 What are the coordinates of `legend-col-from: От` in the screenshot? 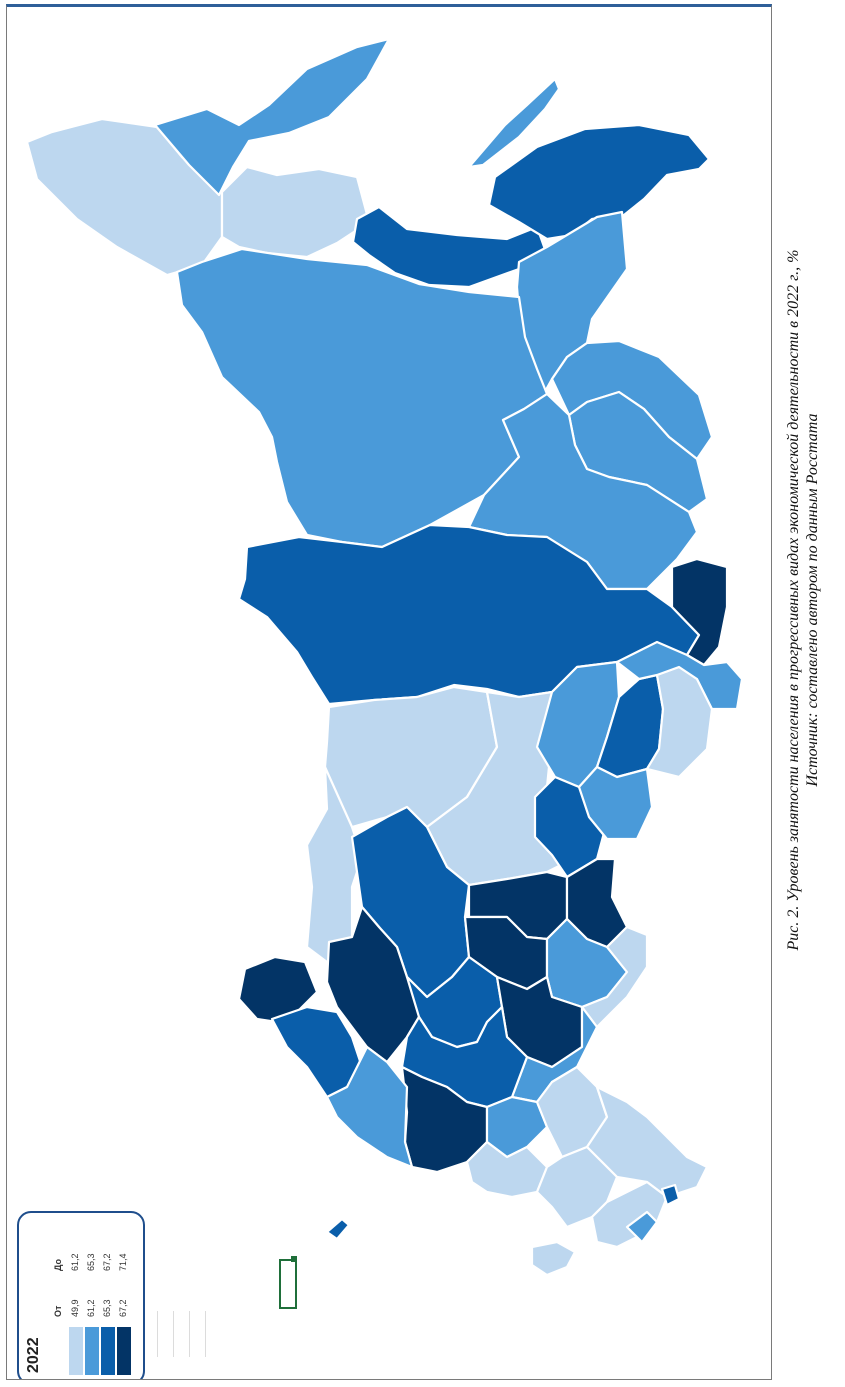 It's located at (58, 1311).